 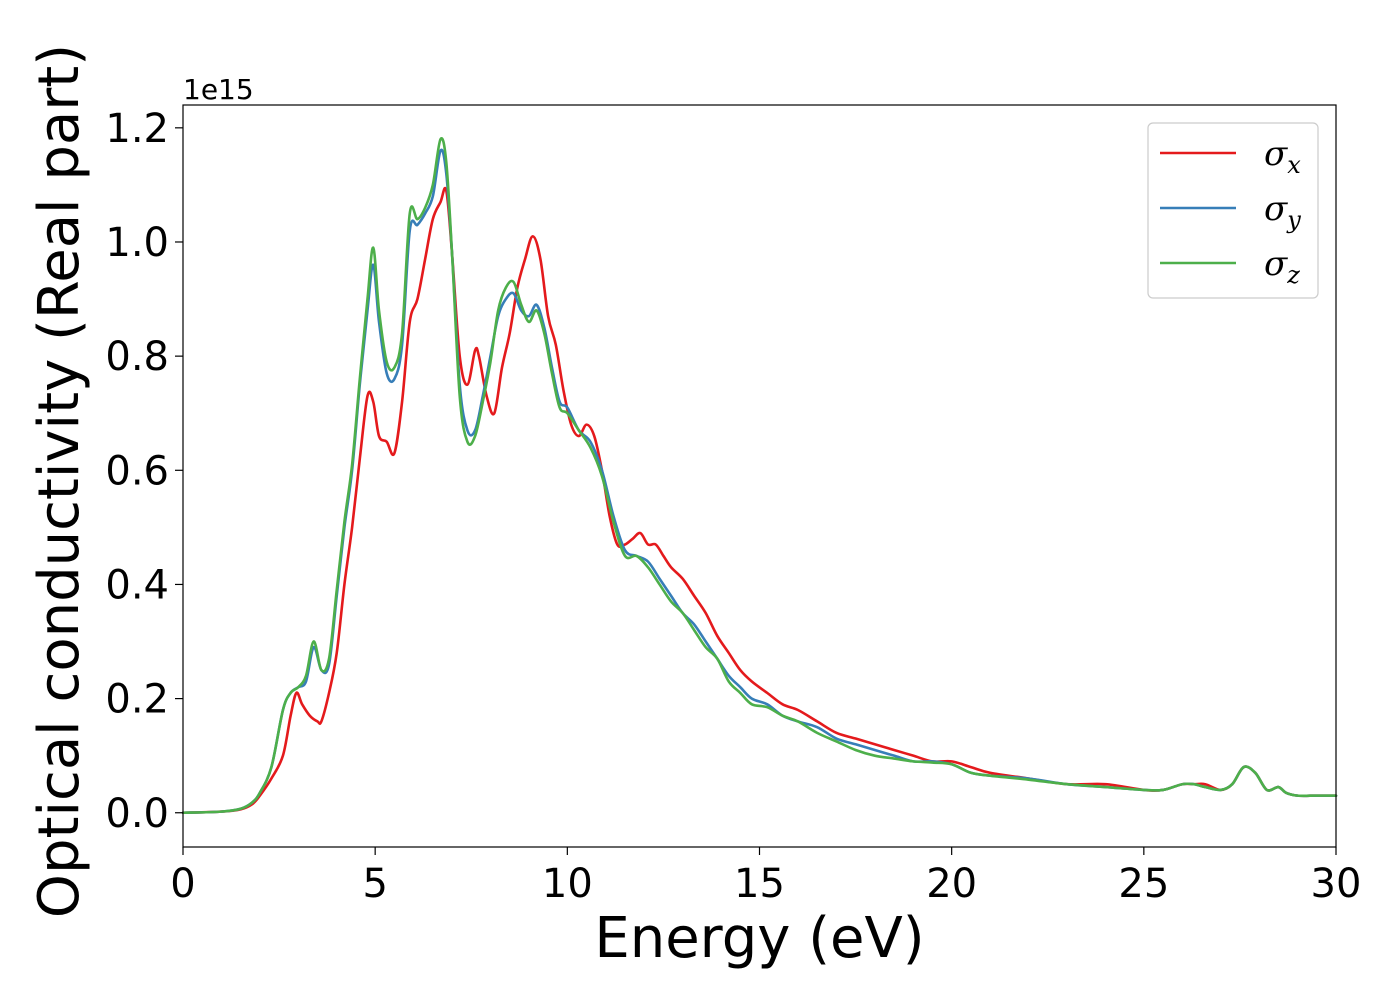 I want to click on y-tick-label: 1.0, so click(x=137, y=243).